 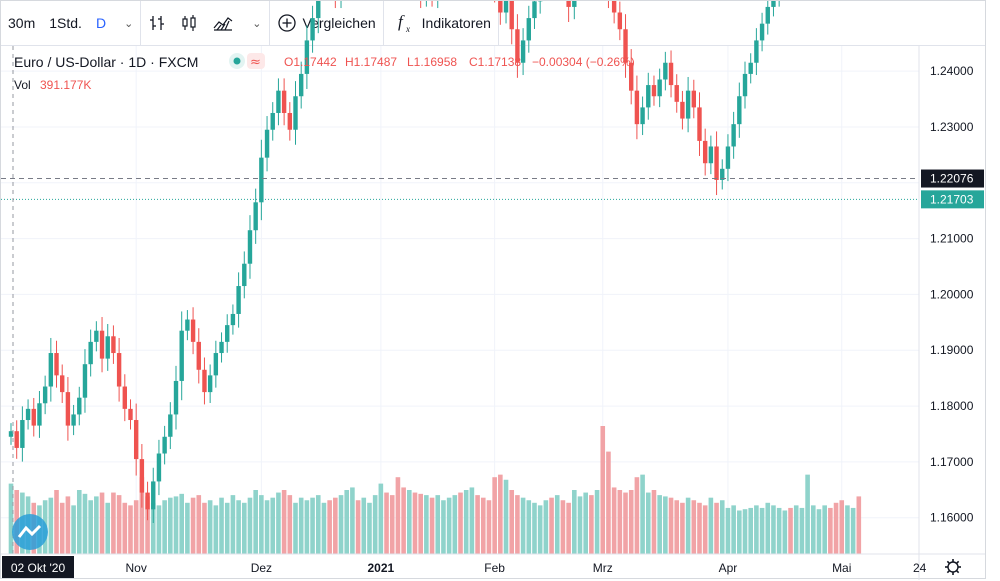 I want to click on interval-30m-button: 30m, so click(x=21, y=23).